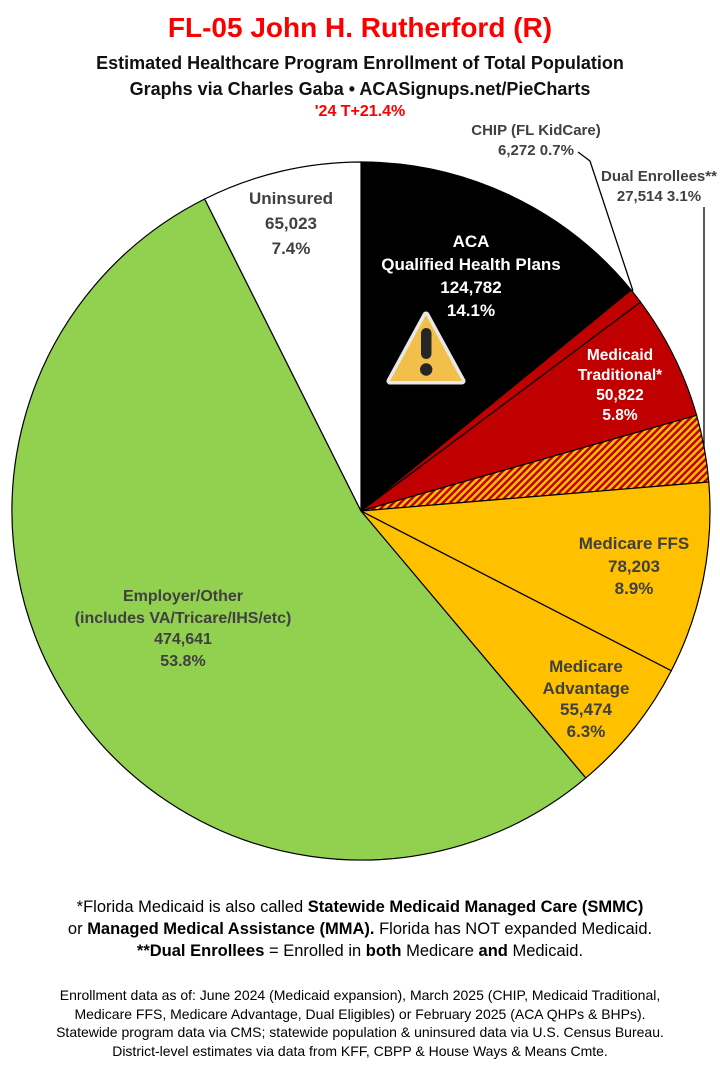  What do you see at coordinates (471, 310) in the screenshot?
I see `slice-pct: 14.1%` at bounding box center [471, 310].